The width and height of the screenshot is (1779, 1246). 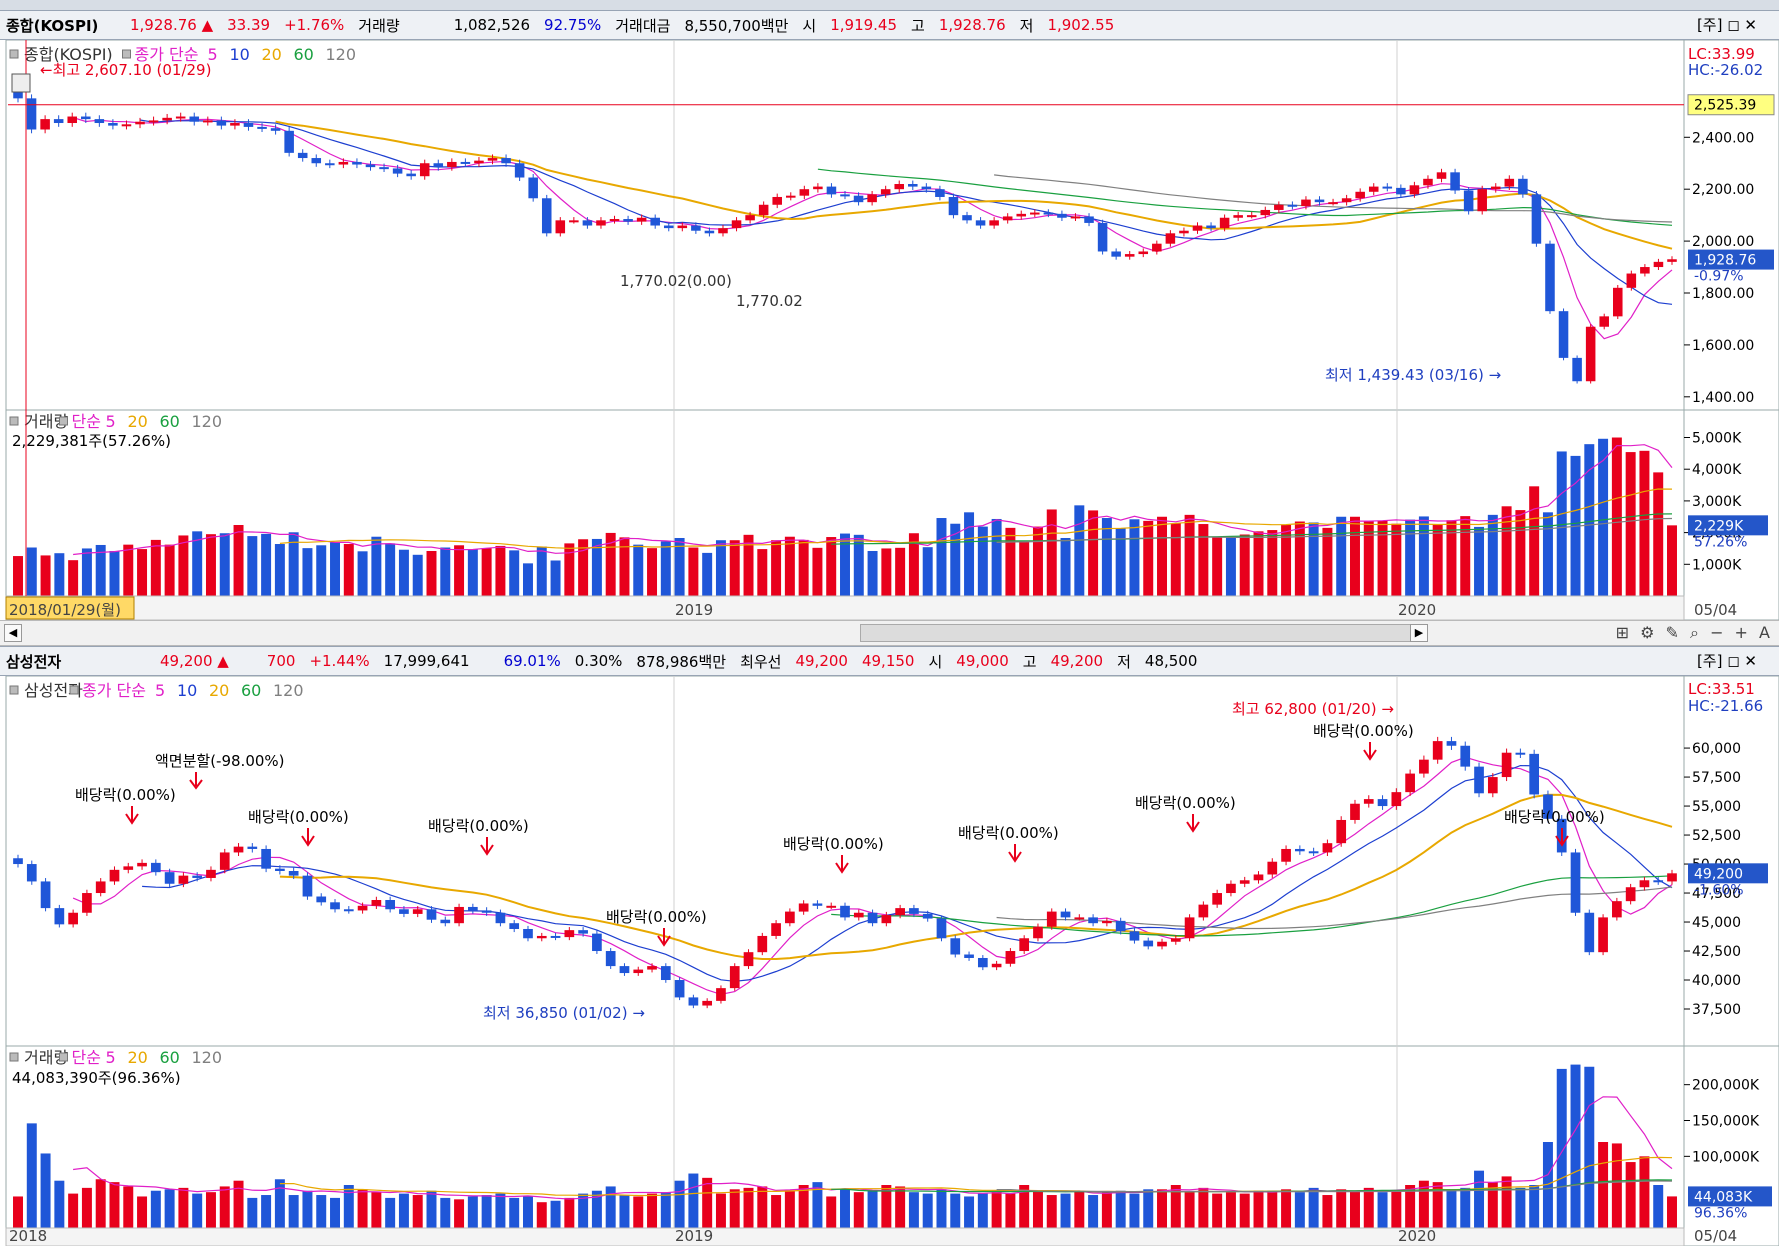 What do you see at coordinates (14, 690) in the screenshot?
I see `samsung-price-legend-marker` at bounding box center [14, 690].